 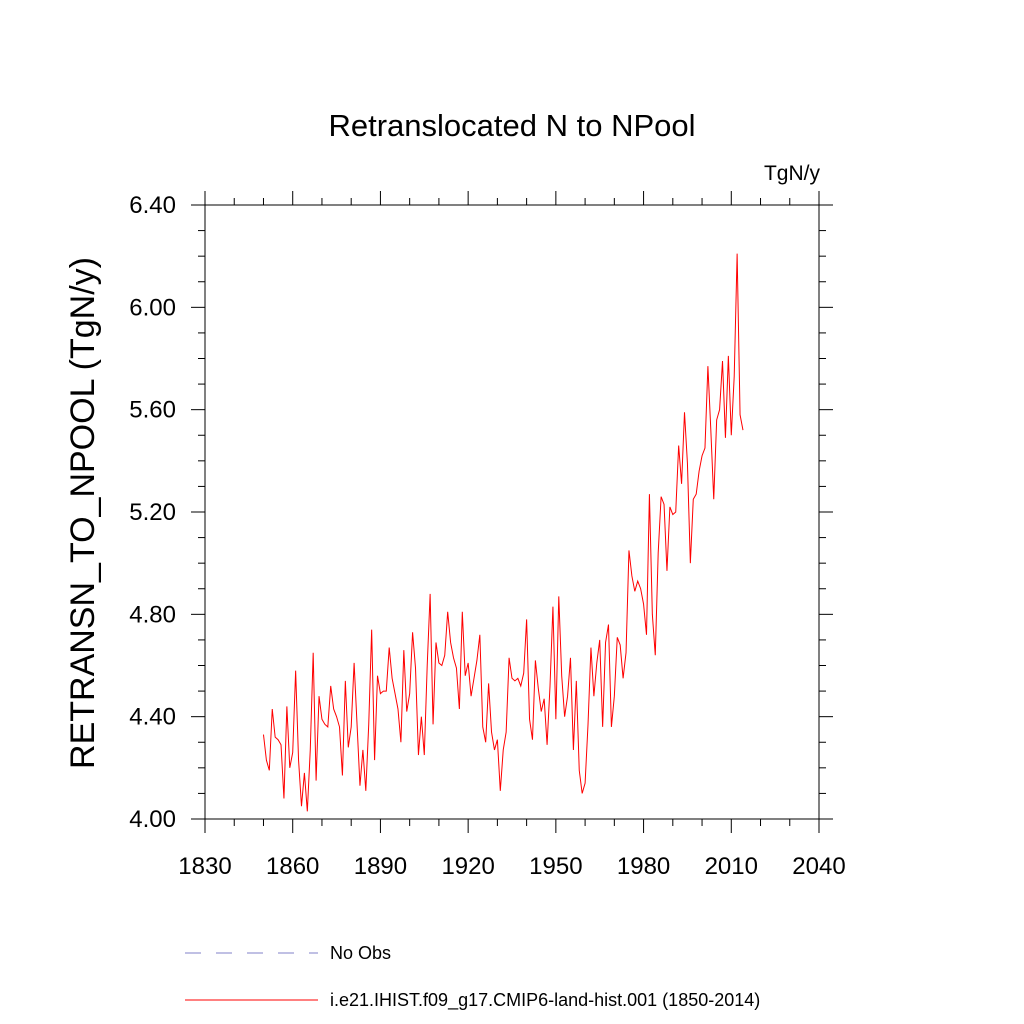 I want to click on y-tick-label: 5.60, so click(x=152, y=410).